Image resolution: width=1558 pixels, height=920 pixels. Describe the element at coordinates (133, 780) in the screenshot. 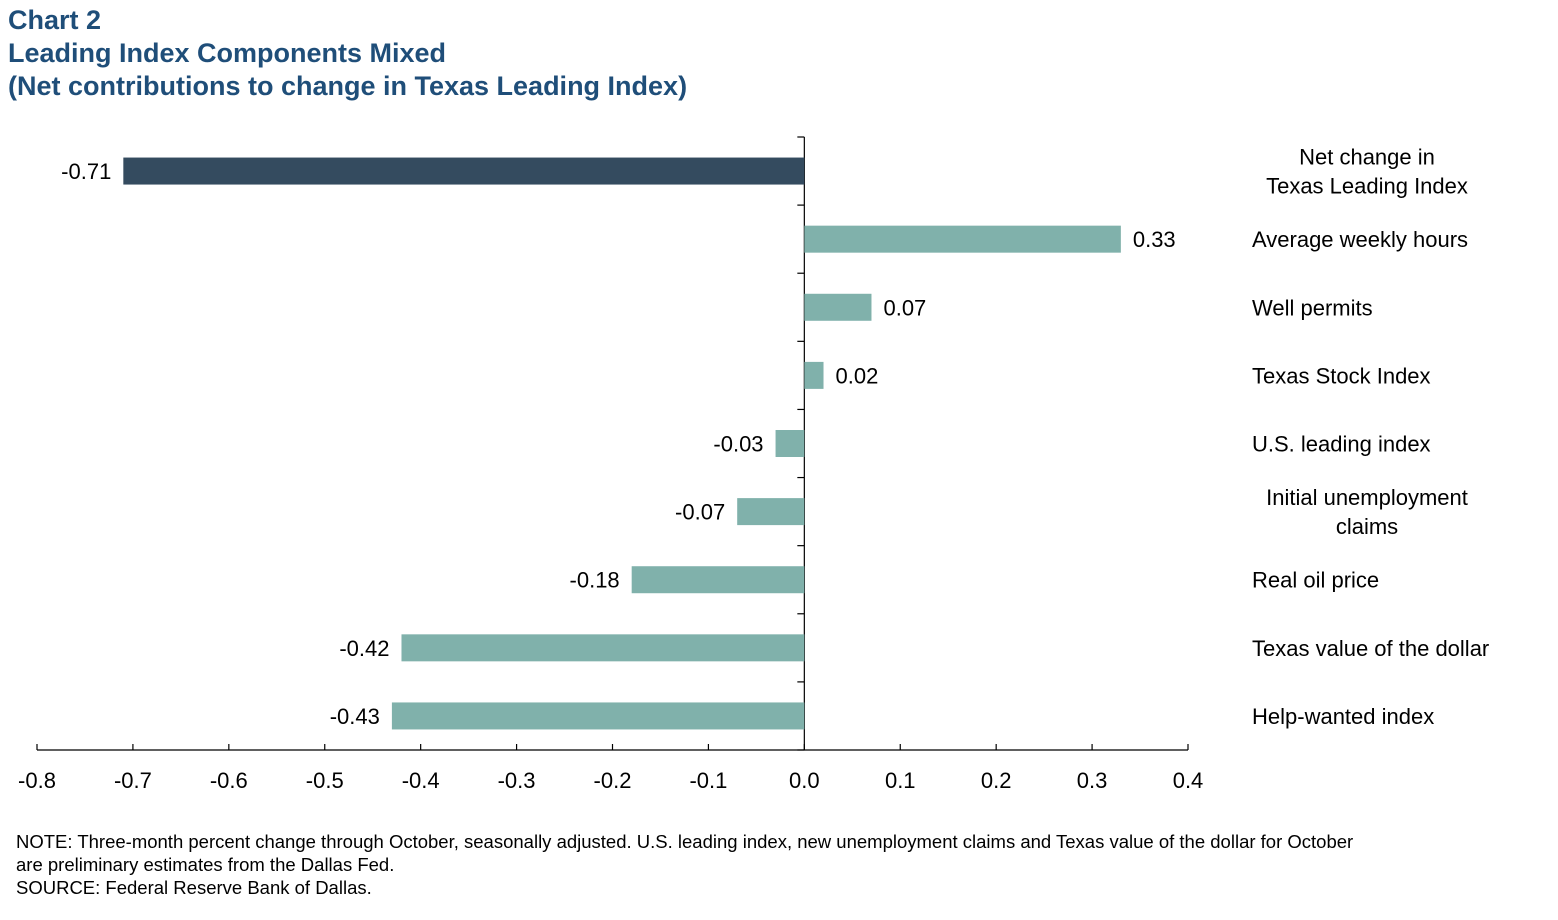

I see `x-tick-label: -0.7` at that location.